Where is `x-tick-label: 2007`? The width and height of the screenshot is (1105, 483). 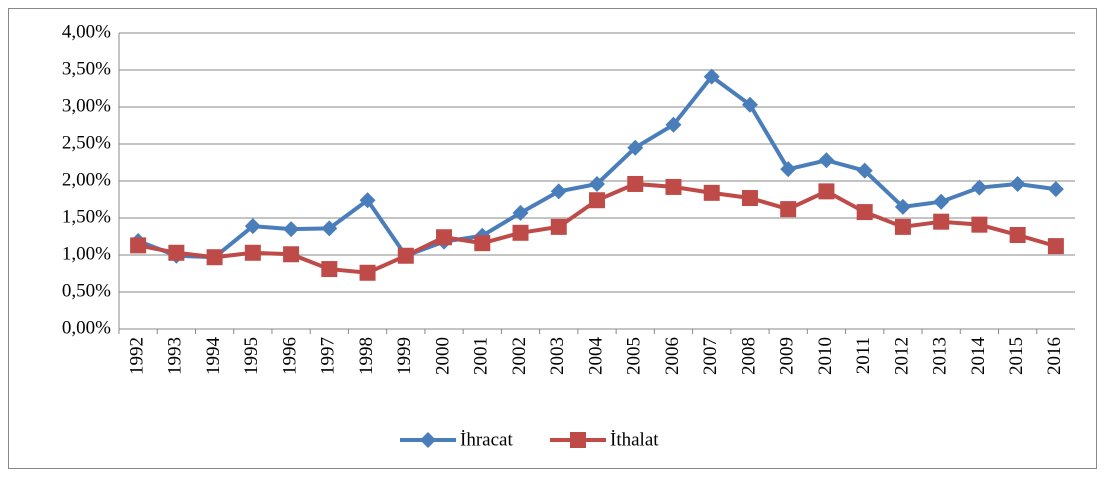
x-tick-label: 2007 is located at coordinates (710, 356).